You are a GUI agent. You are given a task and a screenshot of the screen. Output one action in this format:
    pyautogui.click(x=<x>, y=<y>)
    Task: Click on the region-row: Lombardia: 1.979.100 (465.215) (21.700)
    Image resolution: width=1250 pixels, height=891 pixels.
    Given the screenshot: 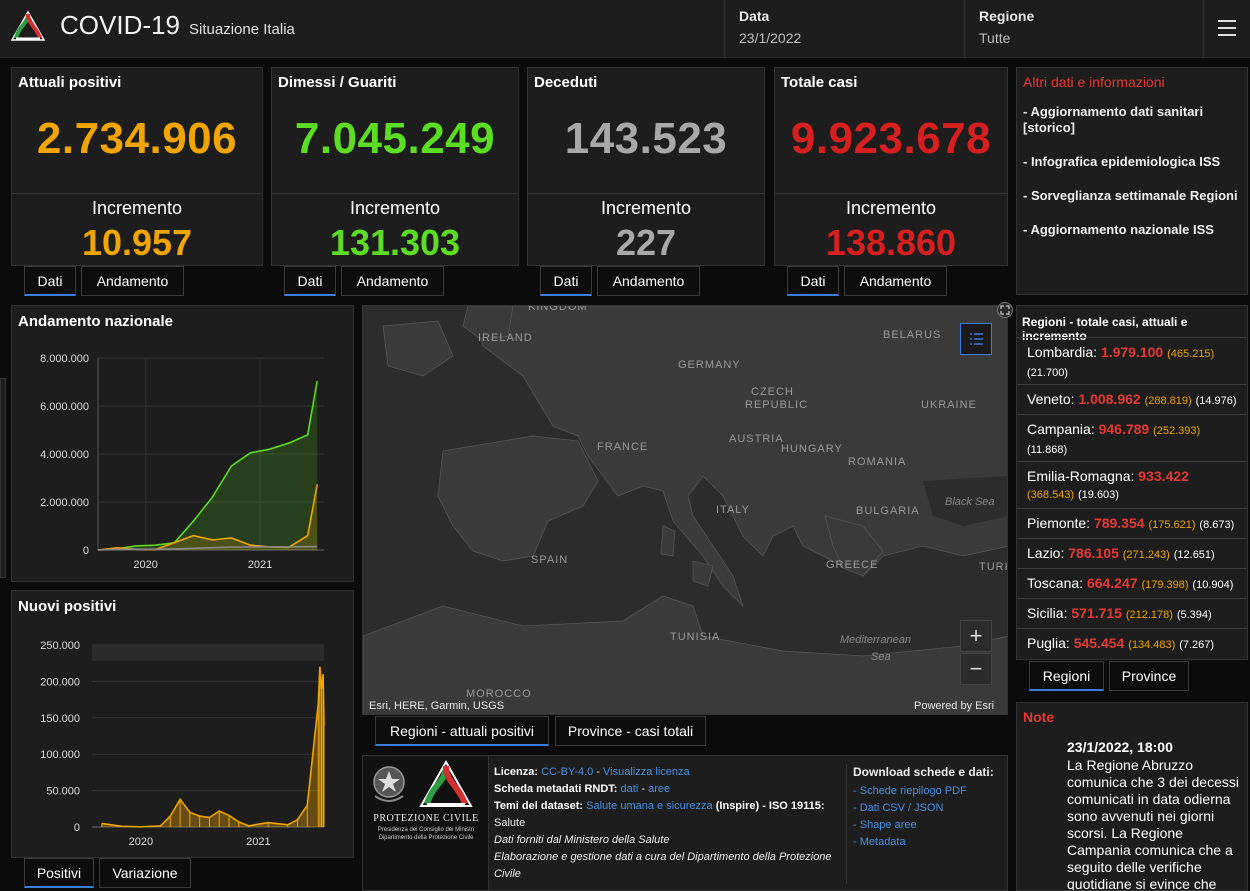 What is the action you would take?
    pyautogui.click(x=1132, y=361)
    